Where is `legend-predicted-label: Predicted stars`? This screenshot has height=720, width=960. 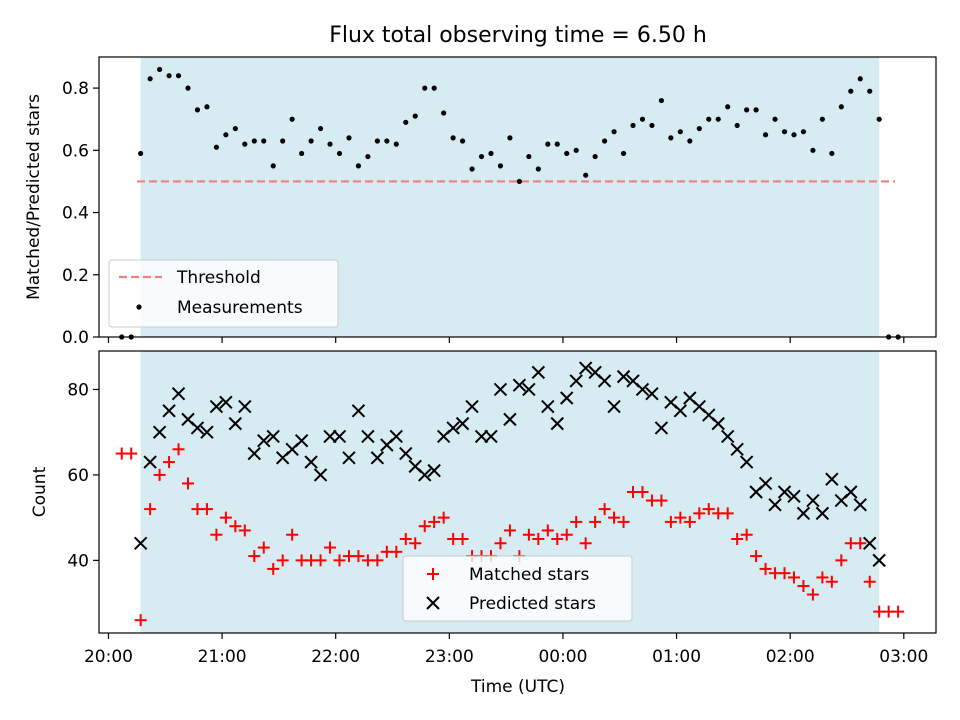
legend-predicted-label: Predicted stars is located at coordinates (532, 604).